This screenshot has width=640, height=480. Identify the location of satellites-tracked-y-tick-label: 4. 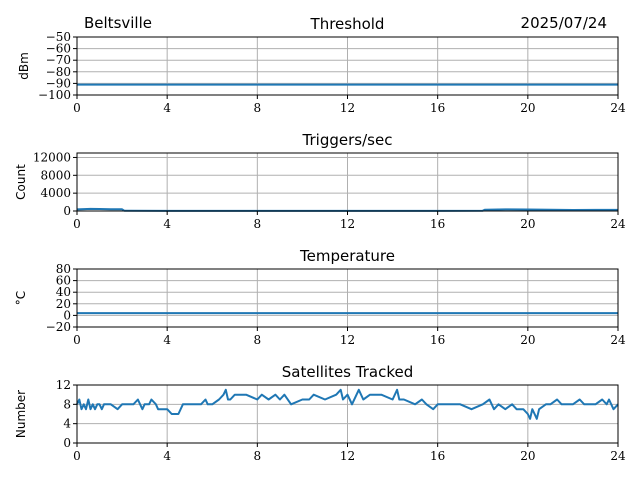
(67, 424).